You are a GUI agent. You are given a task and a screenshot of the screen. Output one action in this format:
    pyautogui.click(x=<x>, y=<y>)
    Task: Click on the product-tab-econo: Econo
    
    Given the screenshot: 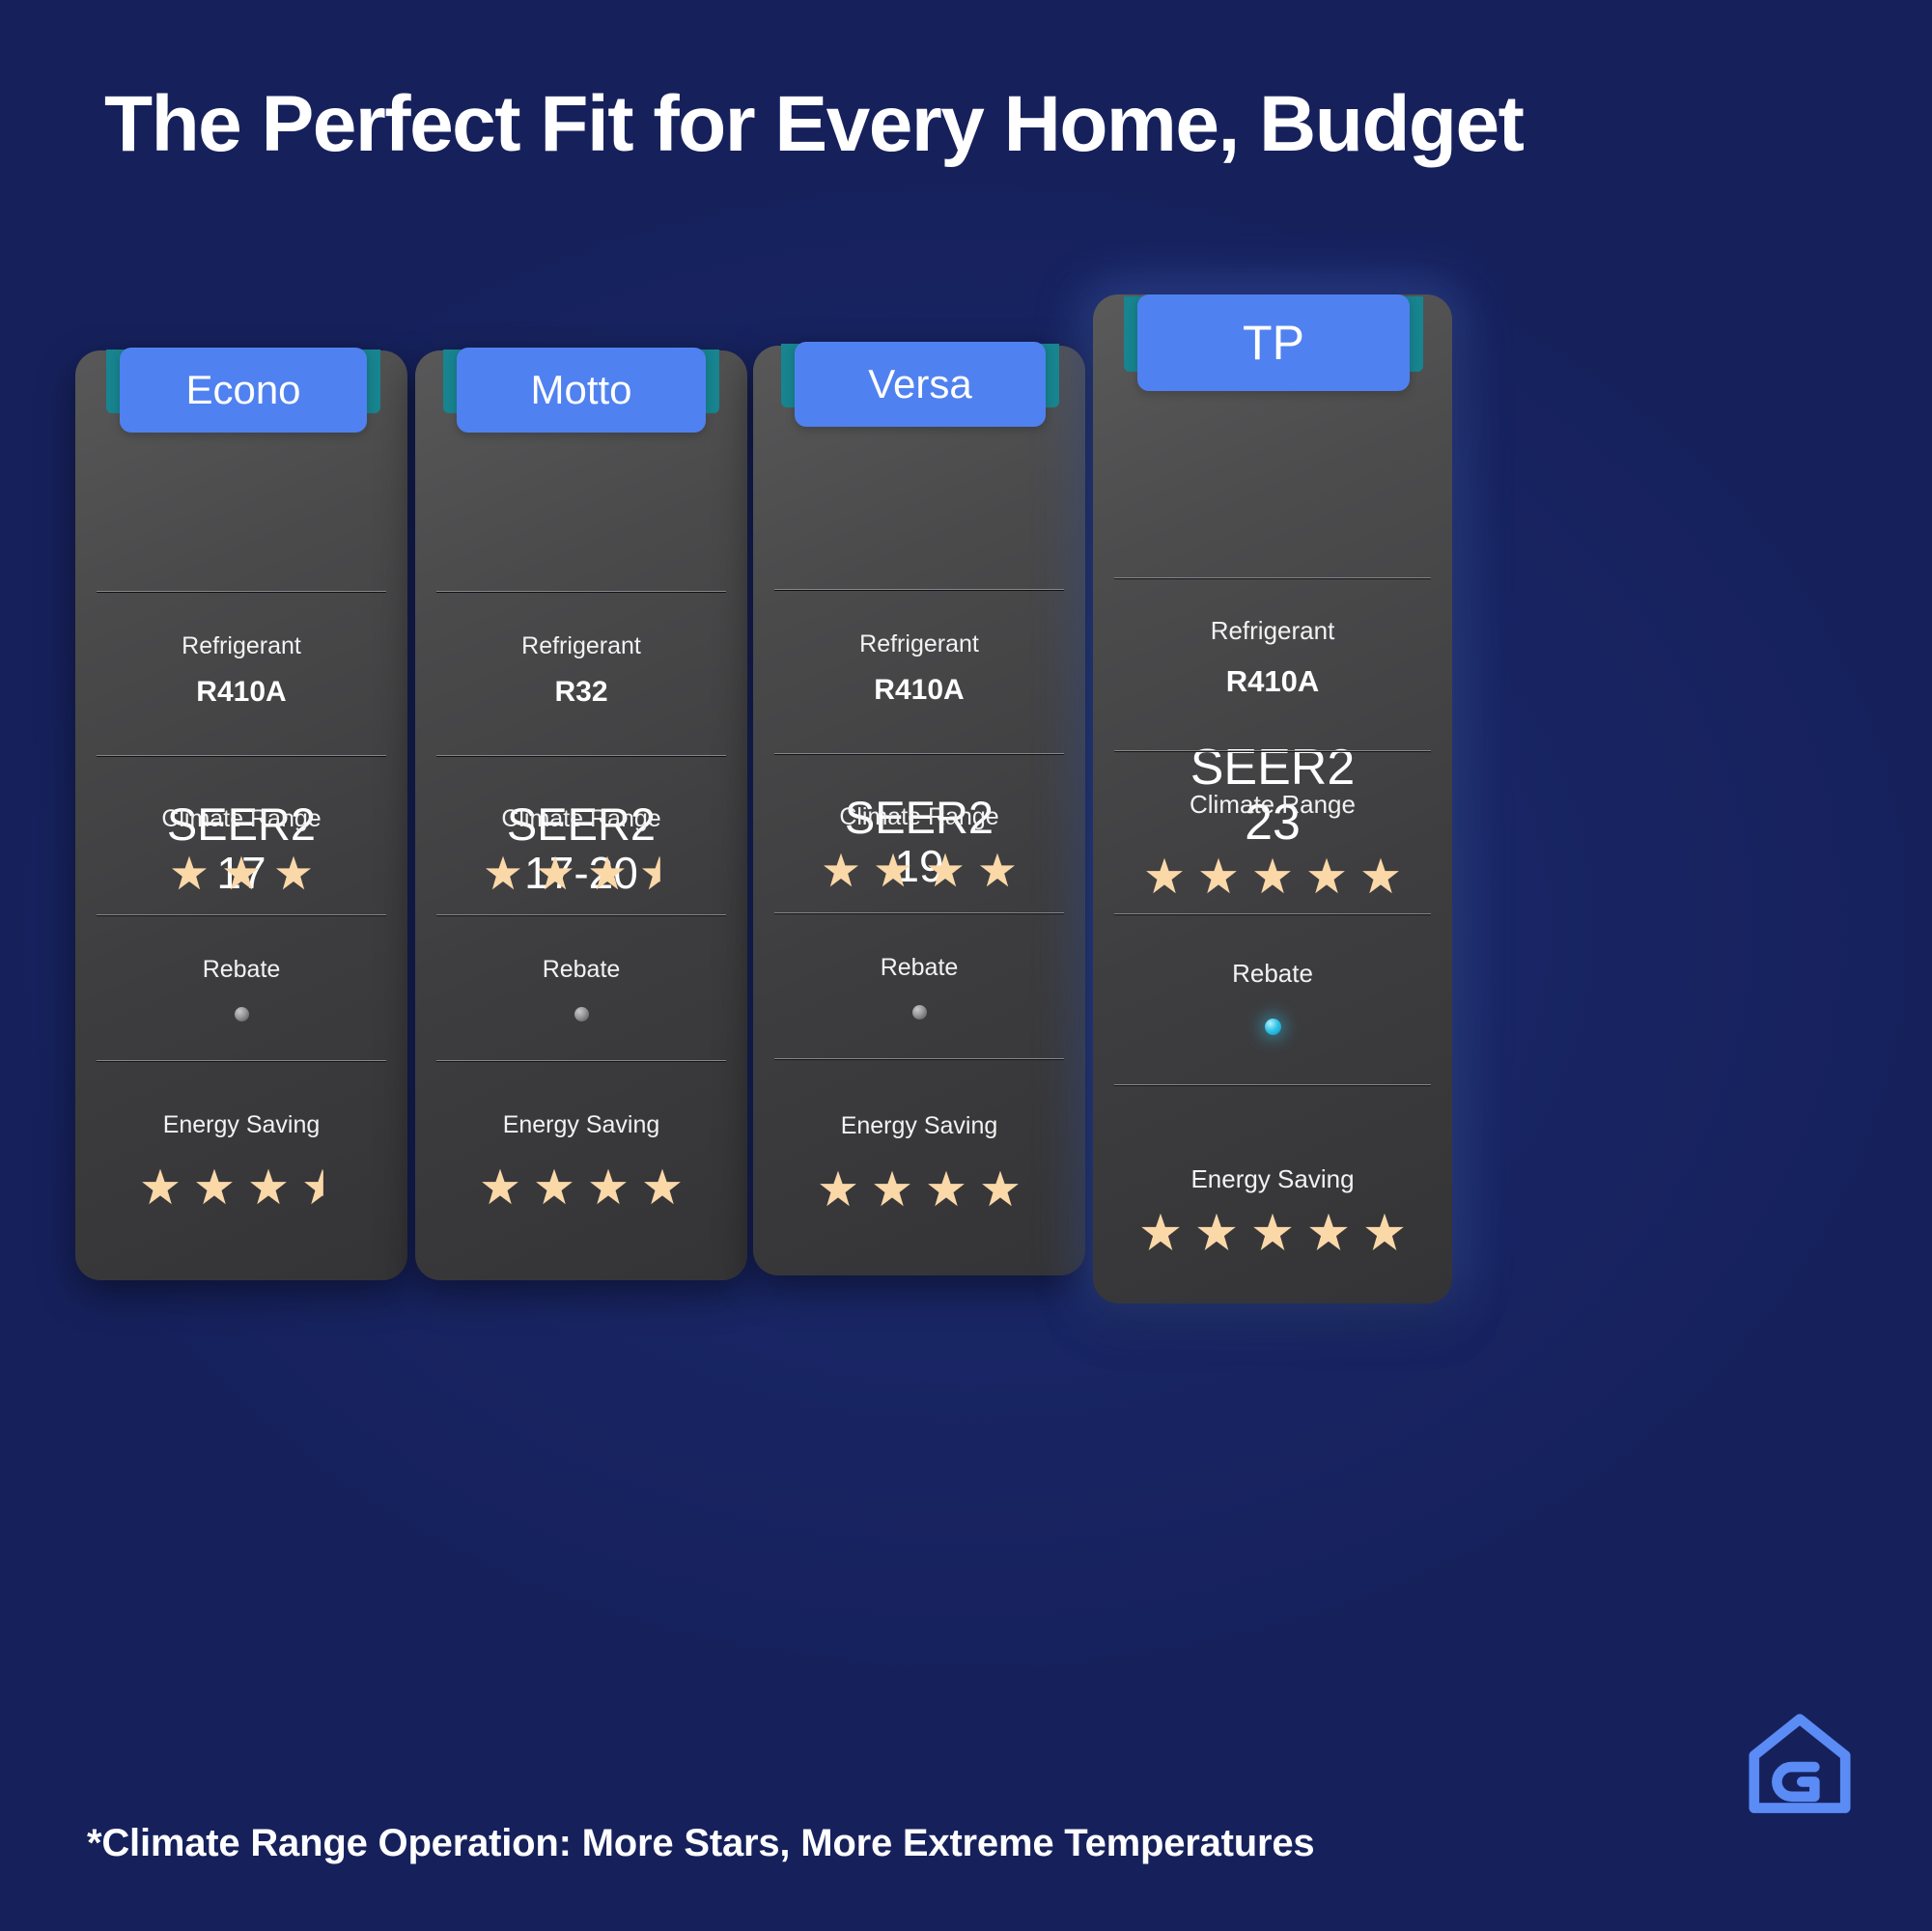 What is the action you would take?
    pyautogui.click(x=244, y=390)
    